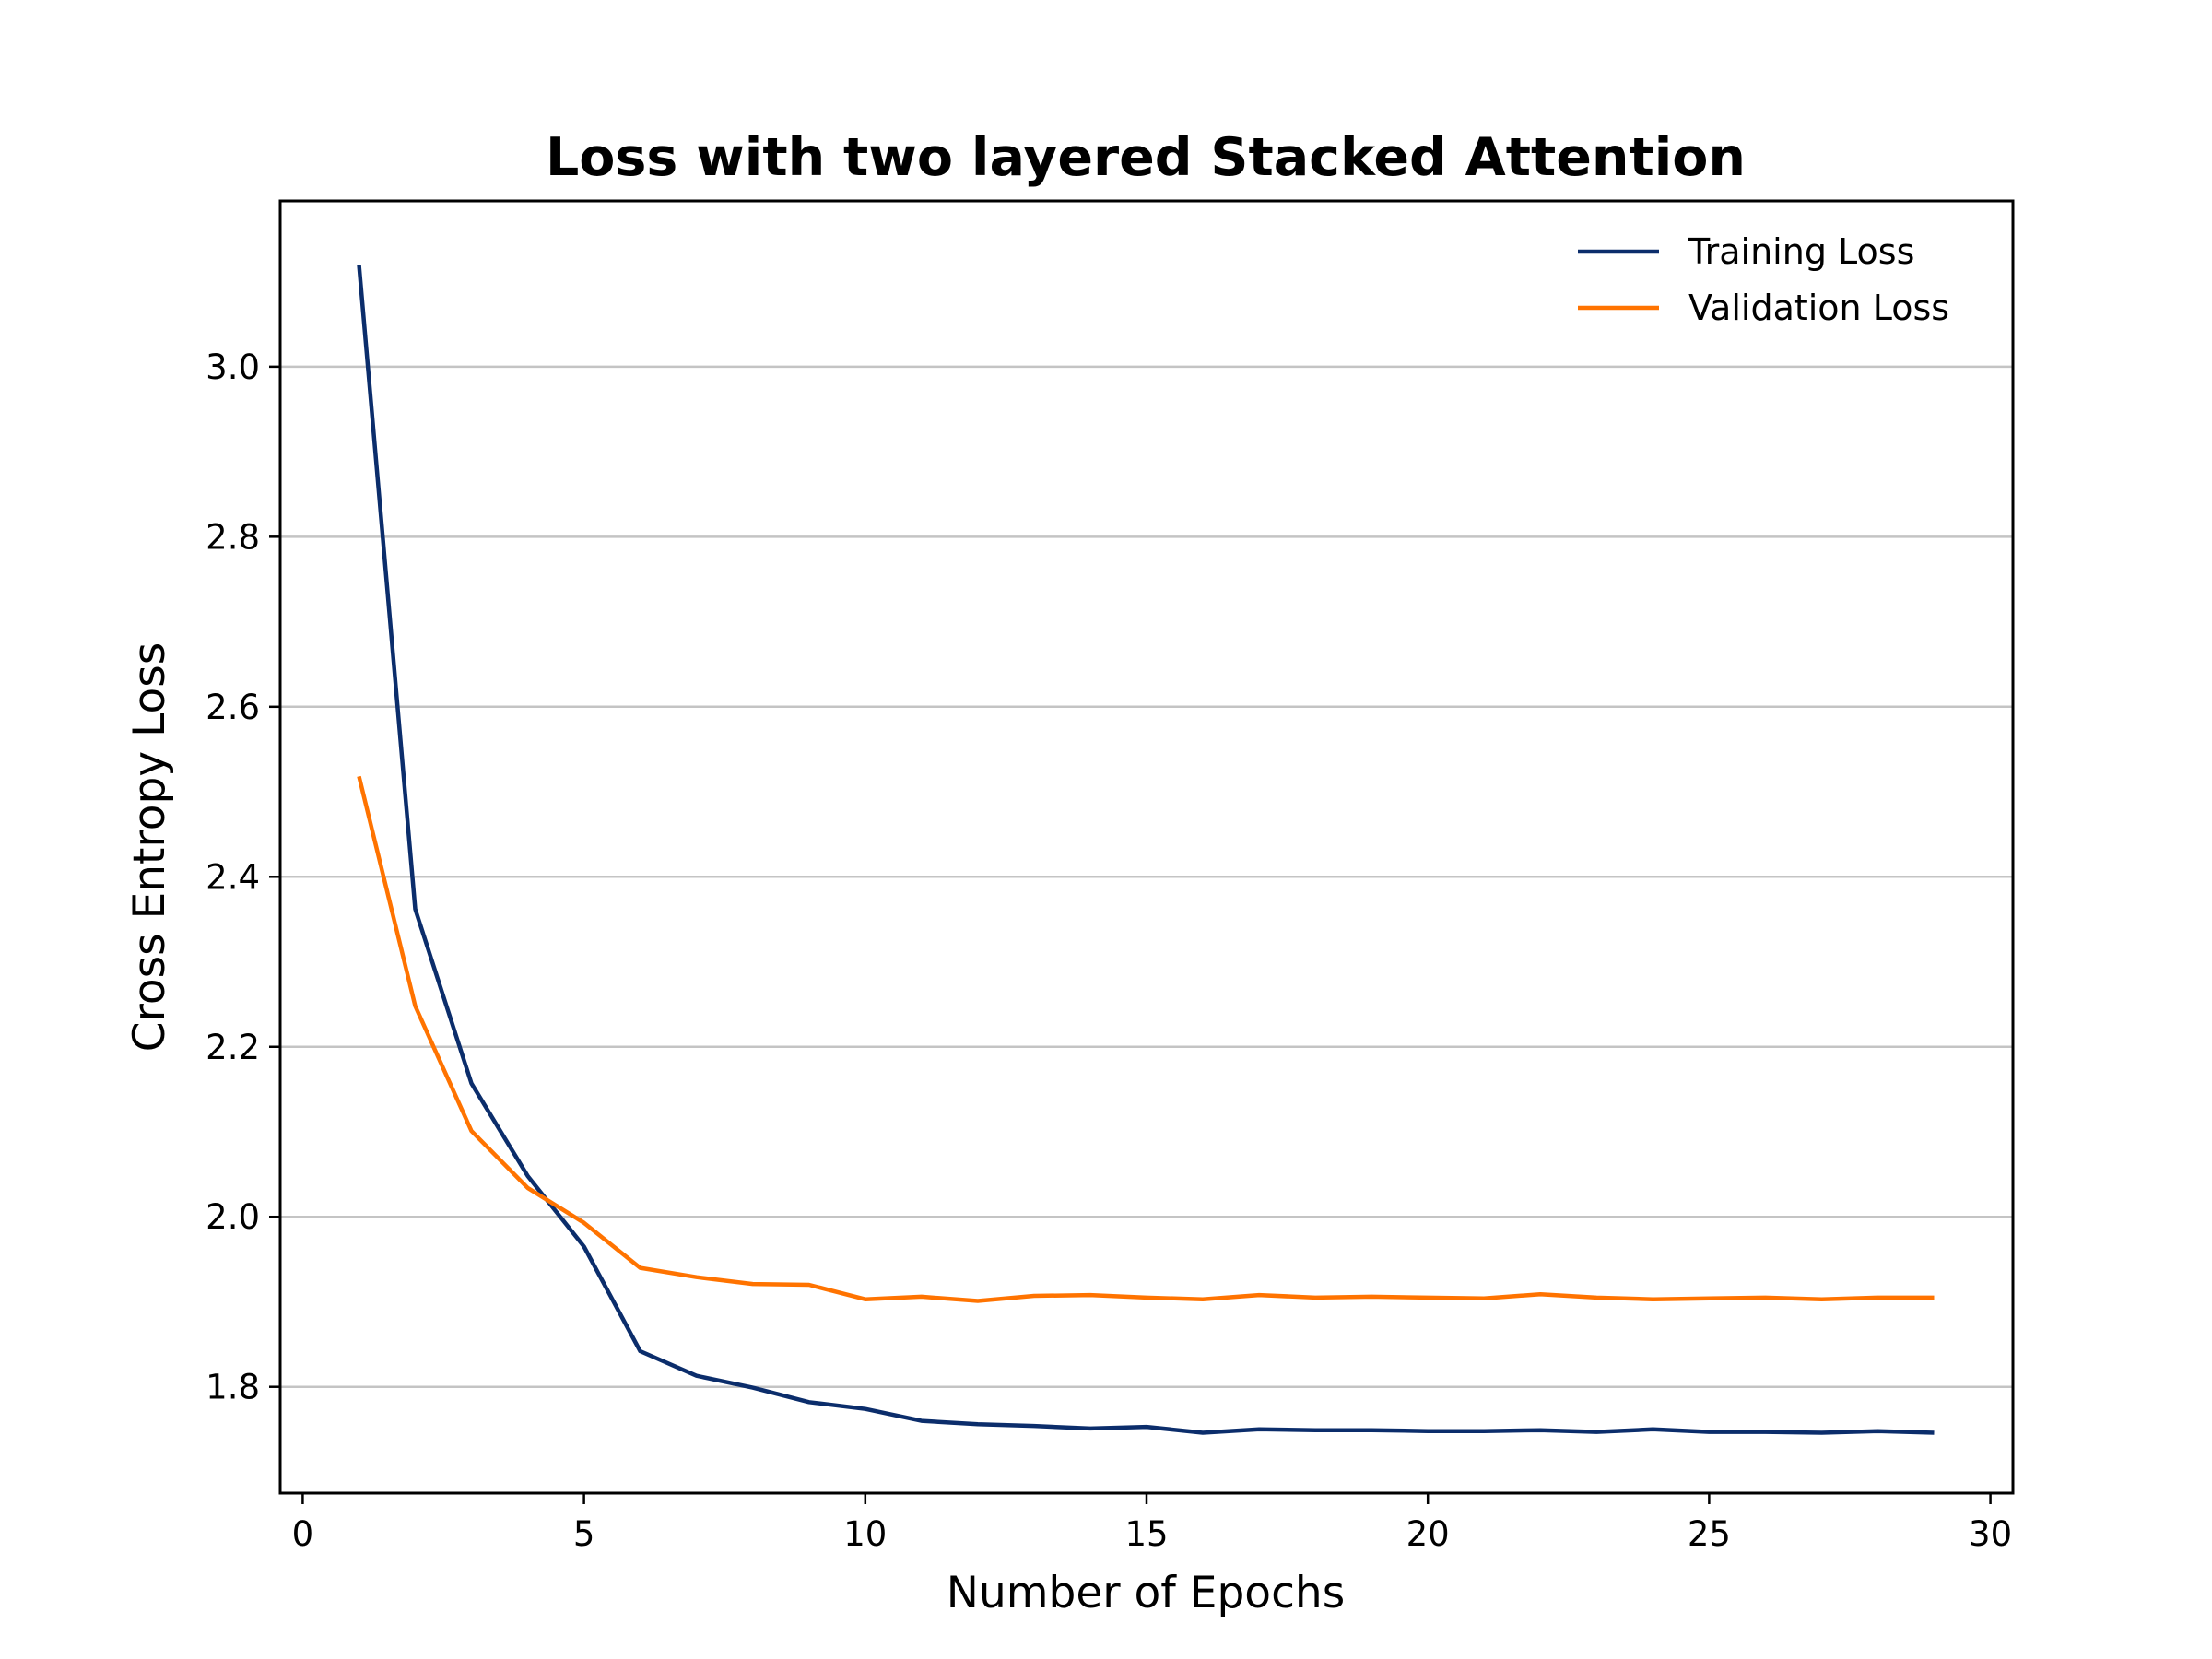 The width and height of the screenshot is (2212, 1659). Describe the element at coordinates (233, 707) in the screenshot. I see `y-tick-label-2.6: 2.6` at that location.